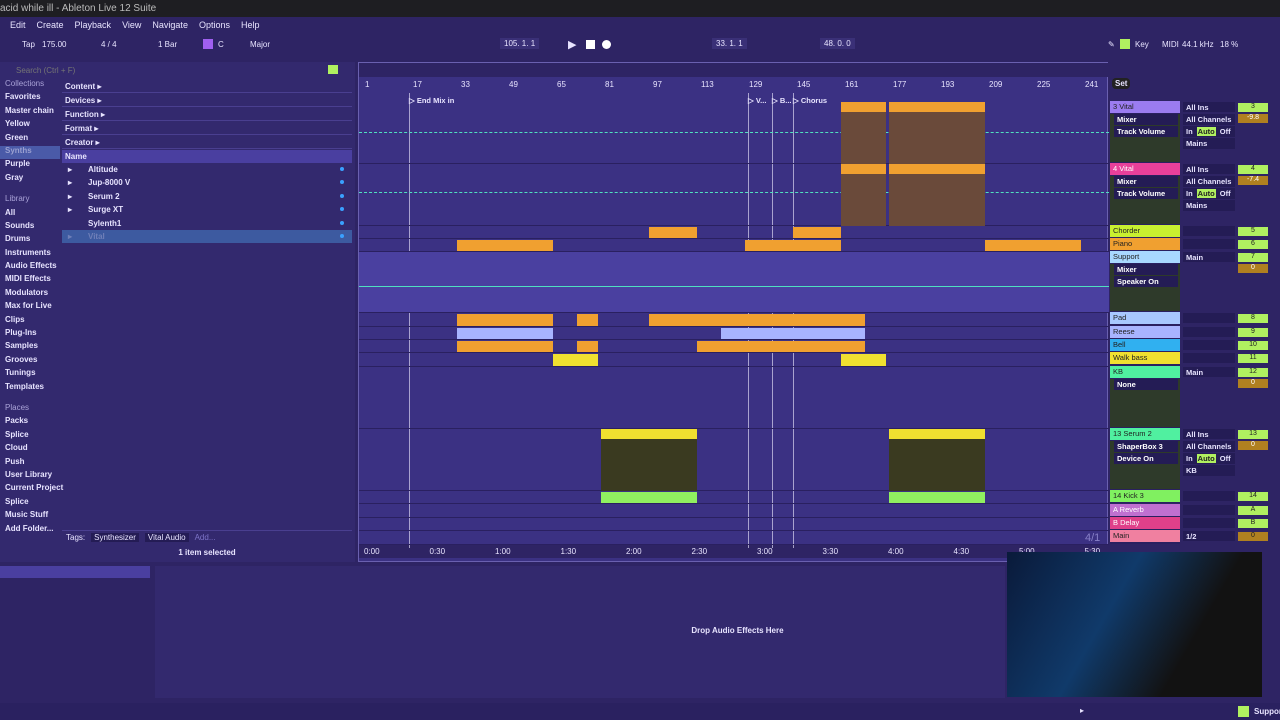  I want to click on track-activator: 6, so click(1253, 244).